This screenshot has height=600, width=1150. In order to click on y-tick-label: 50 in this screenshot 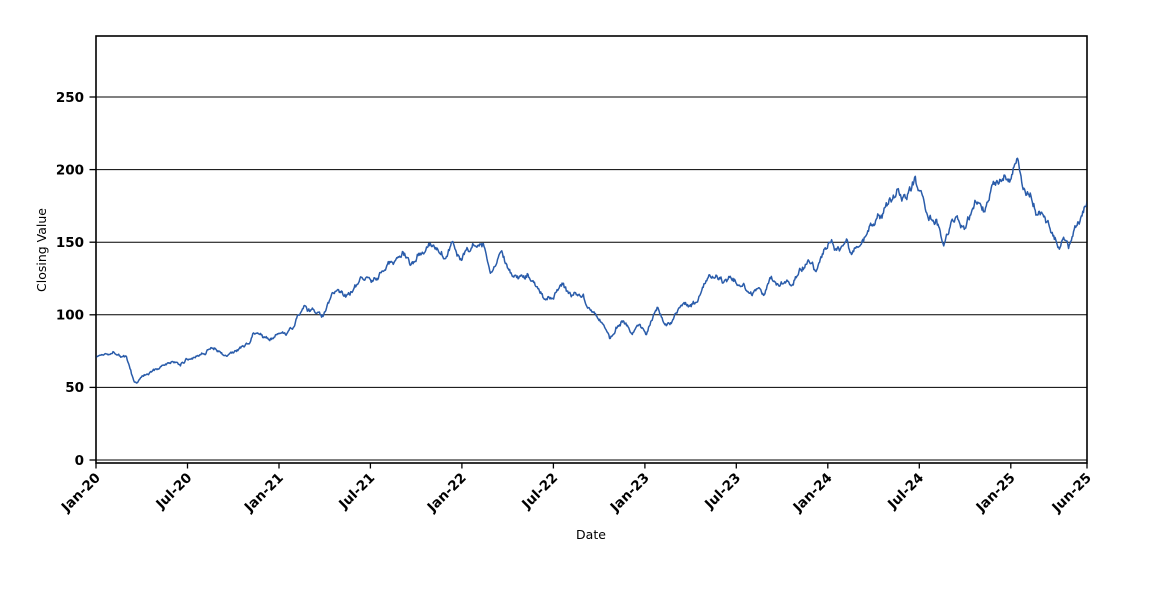, I will do `click(74, 388)`.